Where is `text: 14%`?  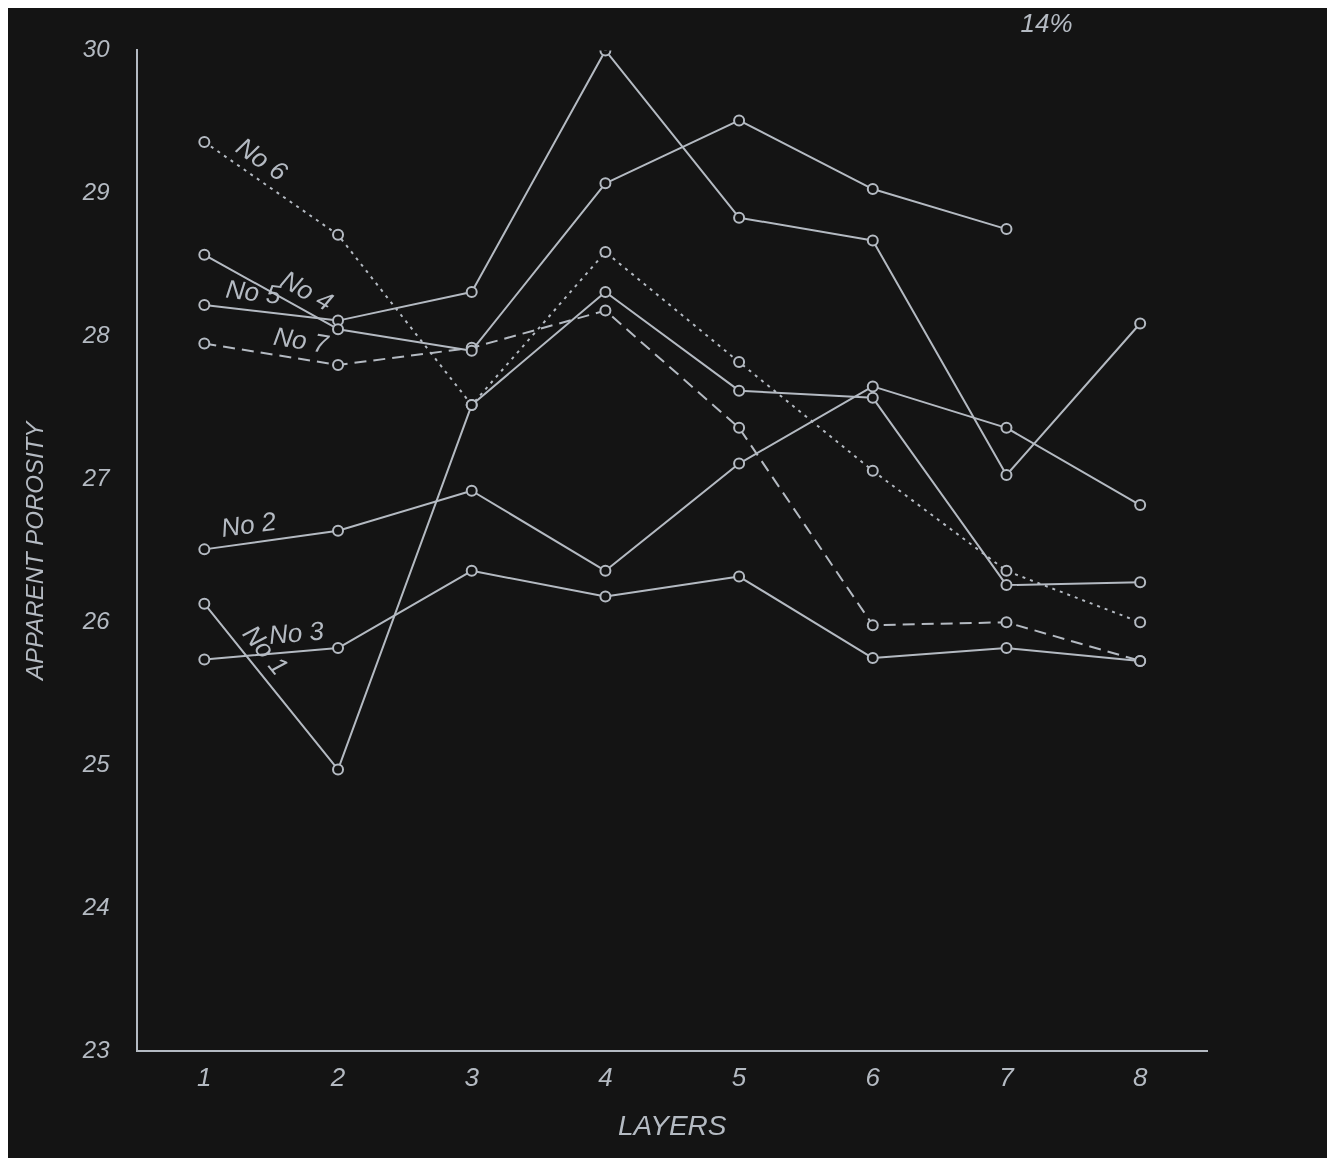
text: 14% is located at coordinates (1046, 23).